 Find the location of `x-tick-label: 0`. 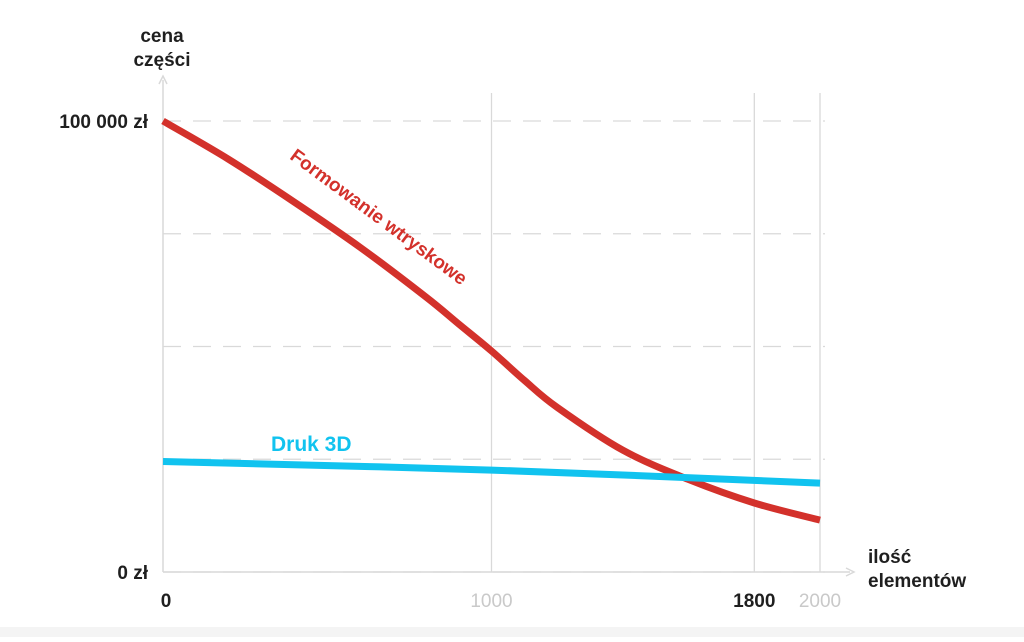

x-tick-label: 0 is located at coordinates (166, 601).